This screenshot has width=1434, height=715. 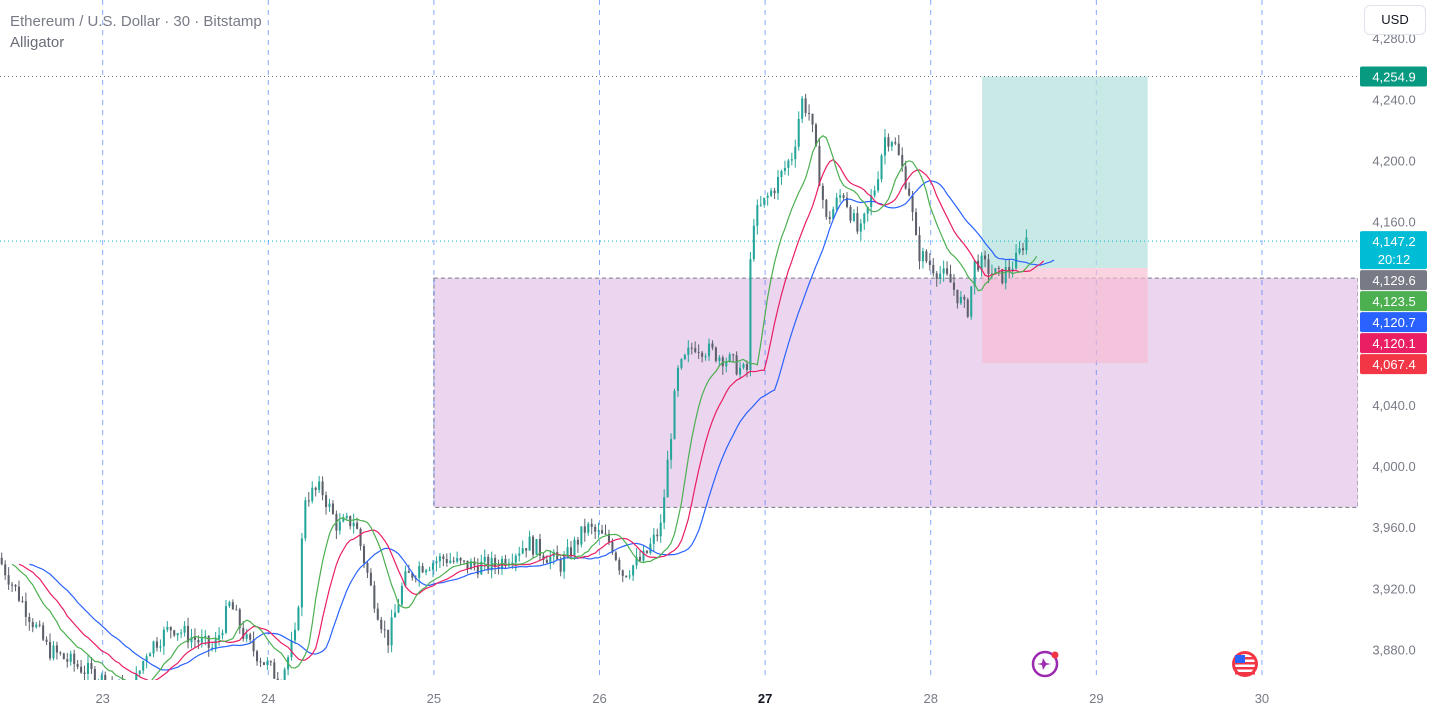 What do you see at coordinates (37, 42) in the screenshot?
I see `indicator-label: Alligator` at bounding box center [37, 42].